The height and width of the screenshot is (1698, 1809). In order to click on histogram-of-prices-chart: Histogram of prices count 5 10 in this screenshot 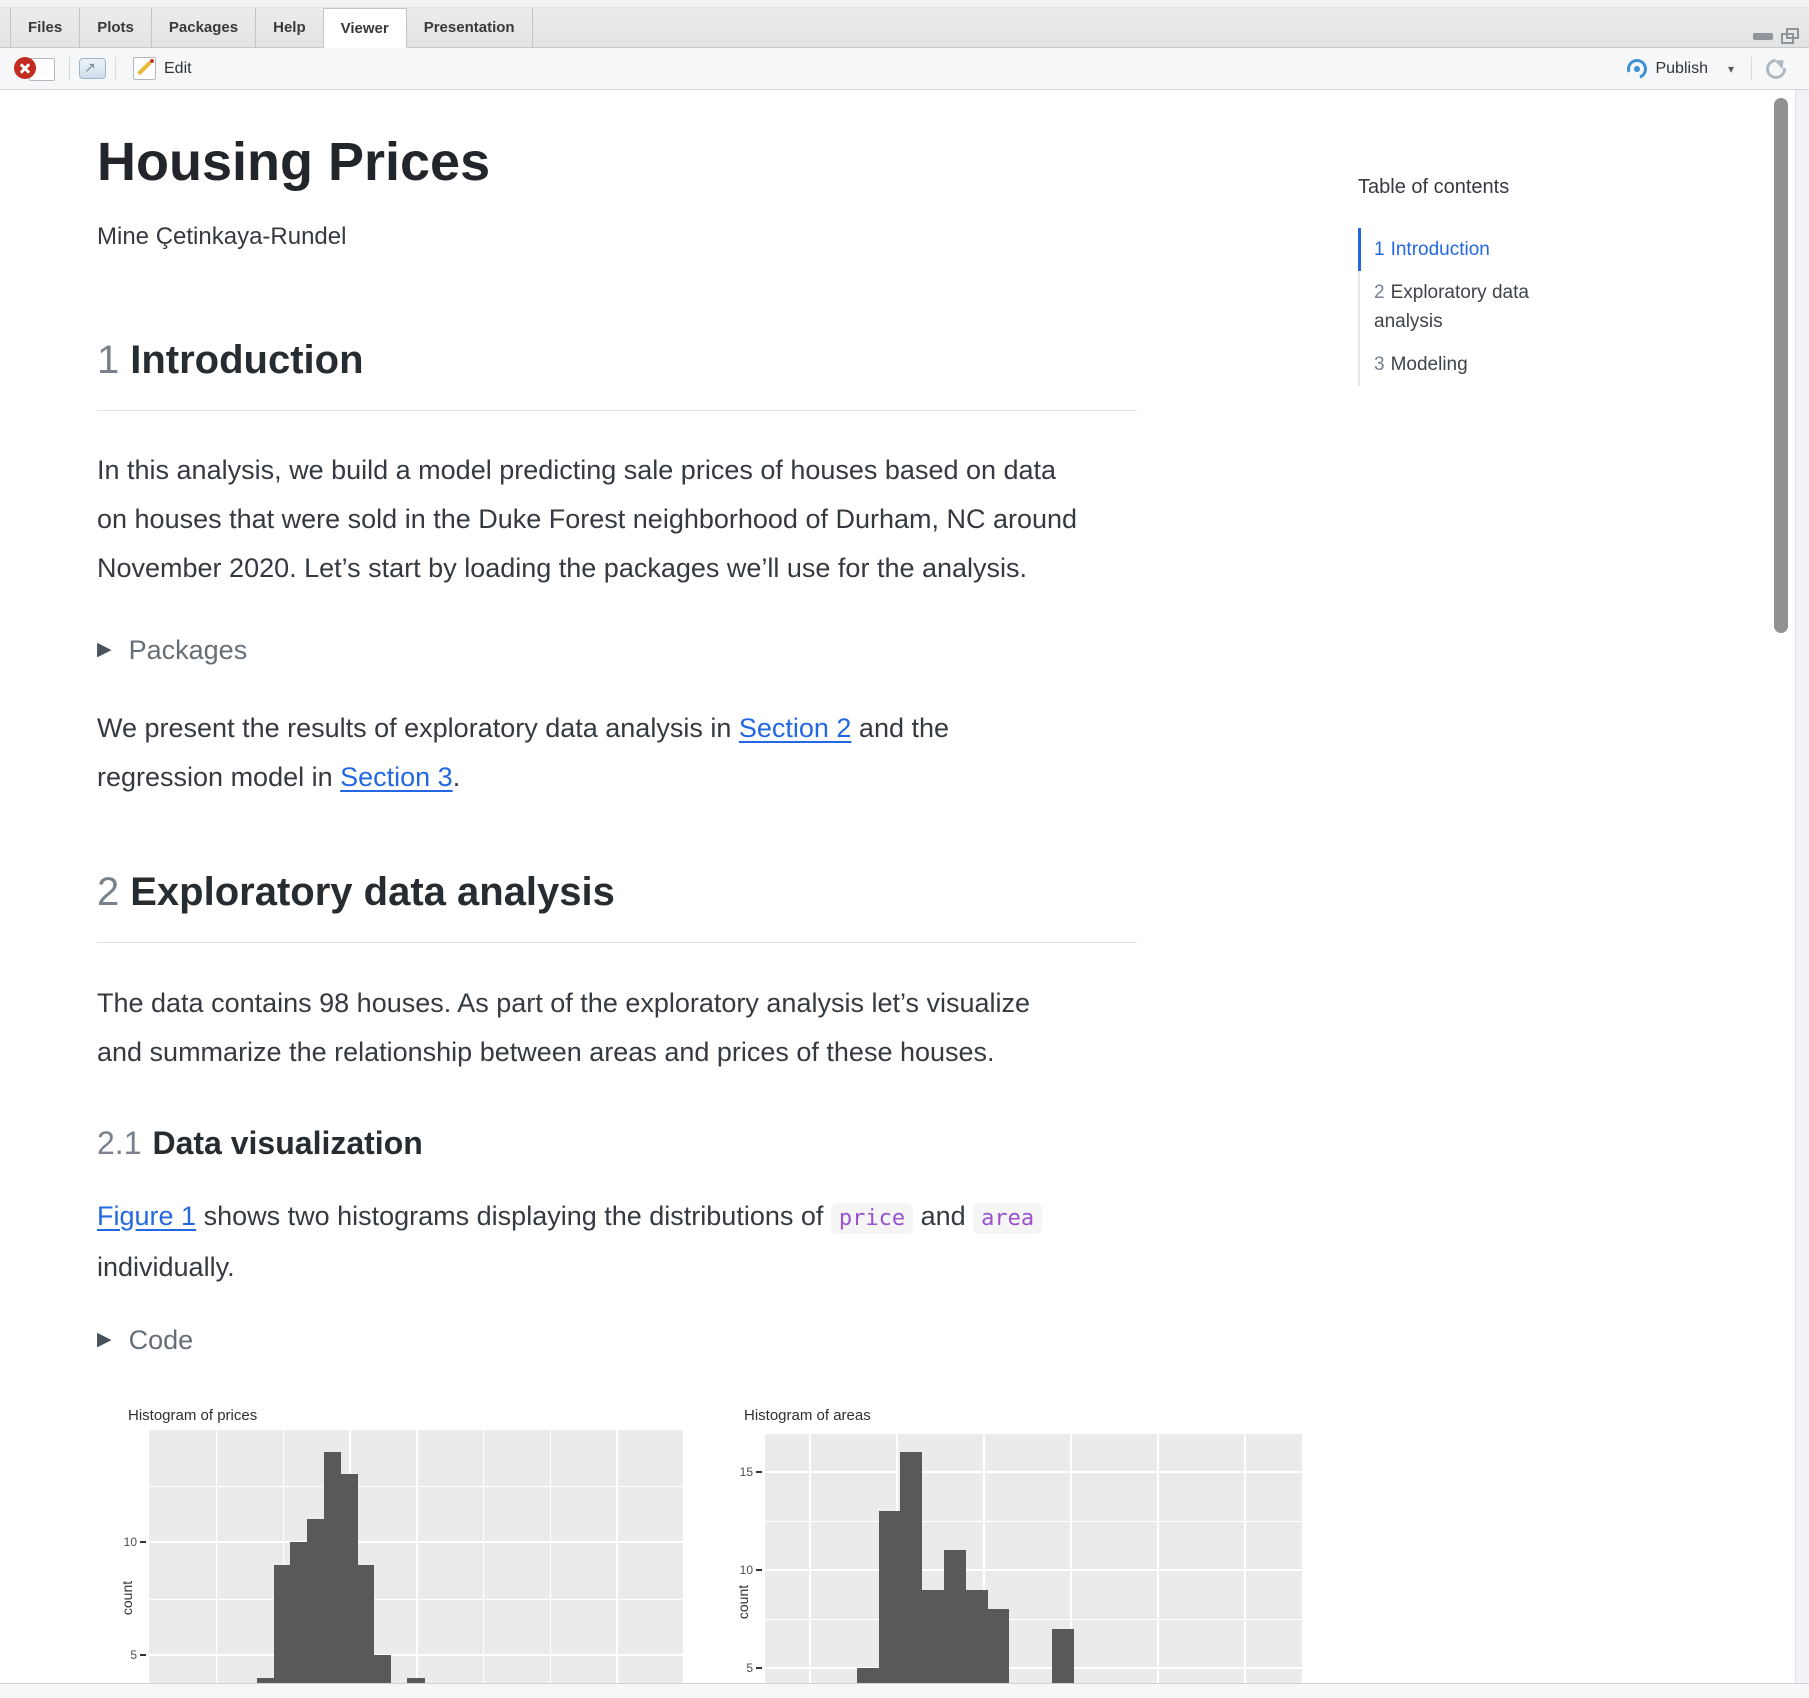, I will do `click(400, 1544)`.